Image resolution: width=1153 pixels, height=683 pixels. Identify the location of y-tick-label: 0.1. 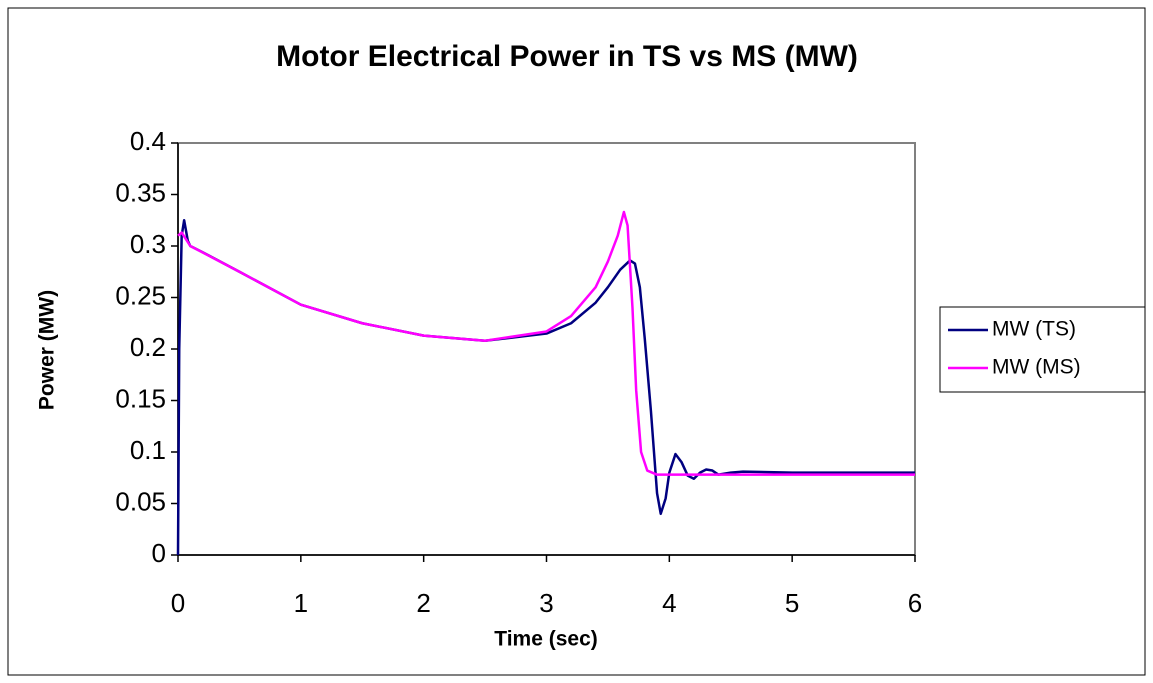
(148, 450).